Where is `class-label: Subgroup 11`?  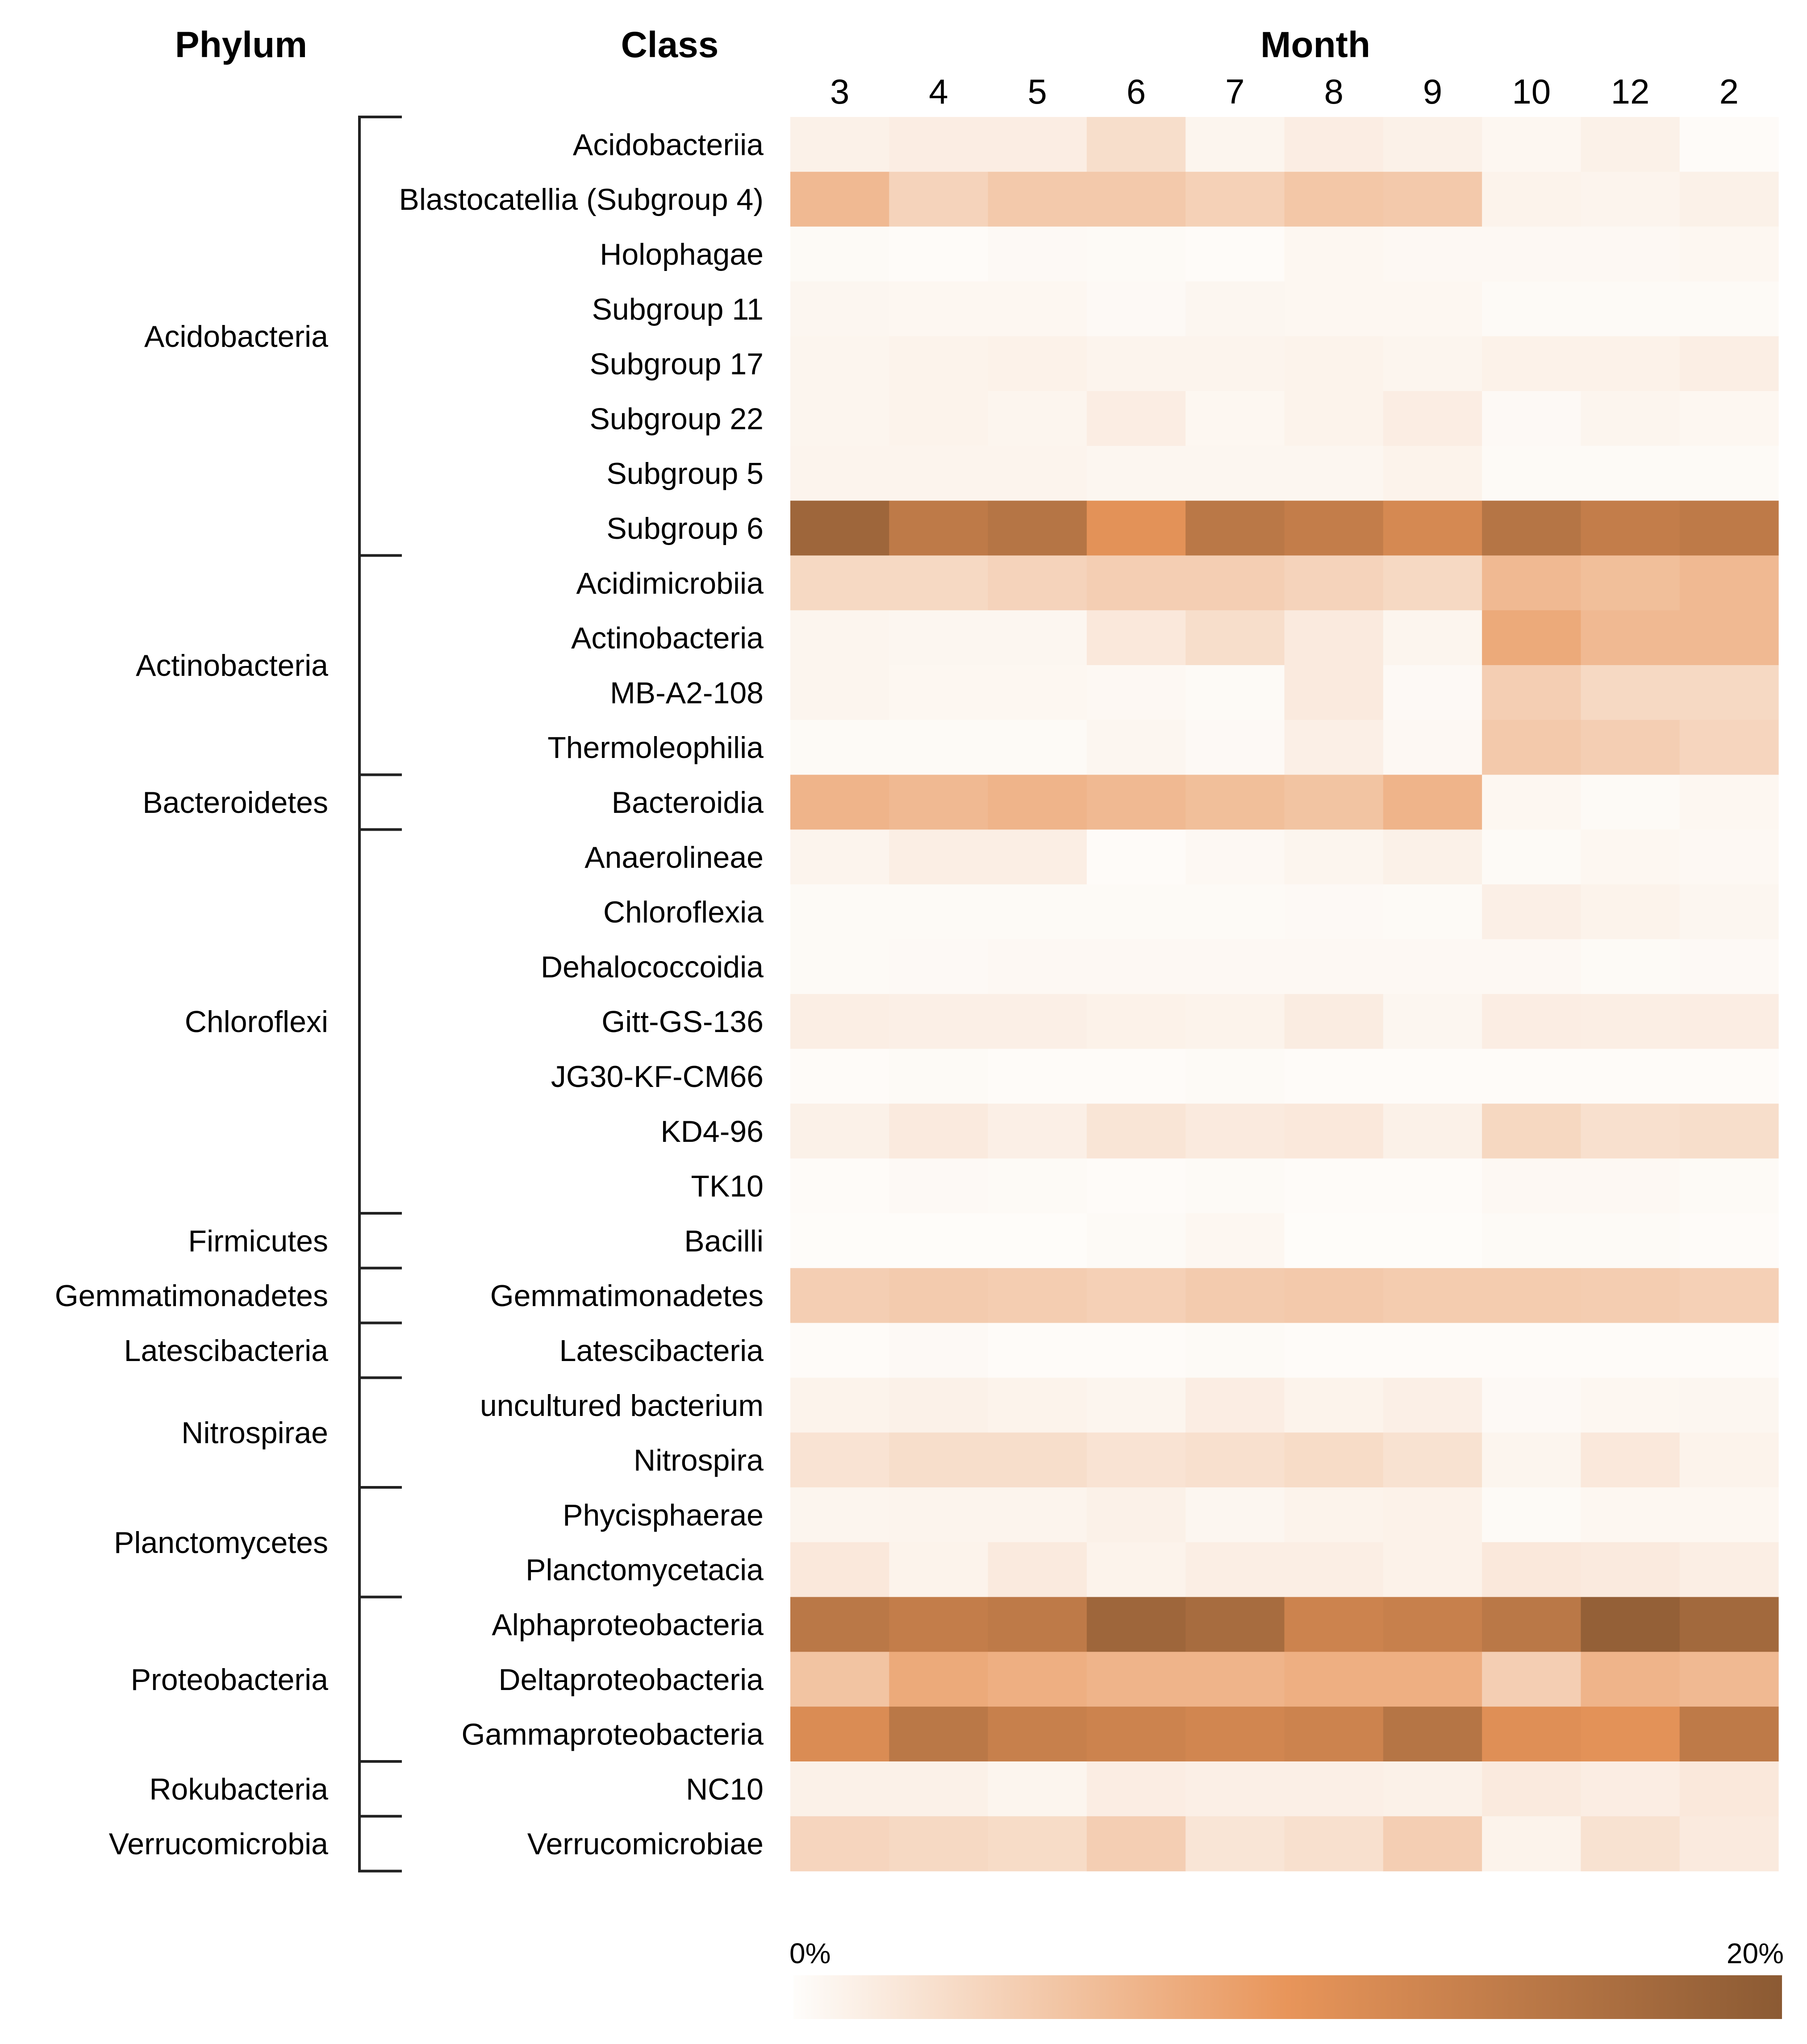 class-label: Subgroup 11 is located at coordinates (678, 309).